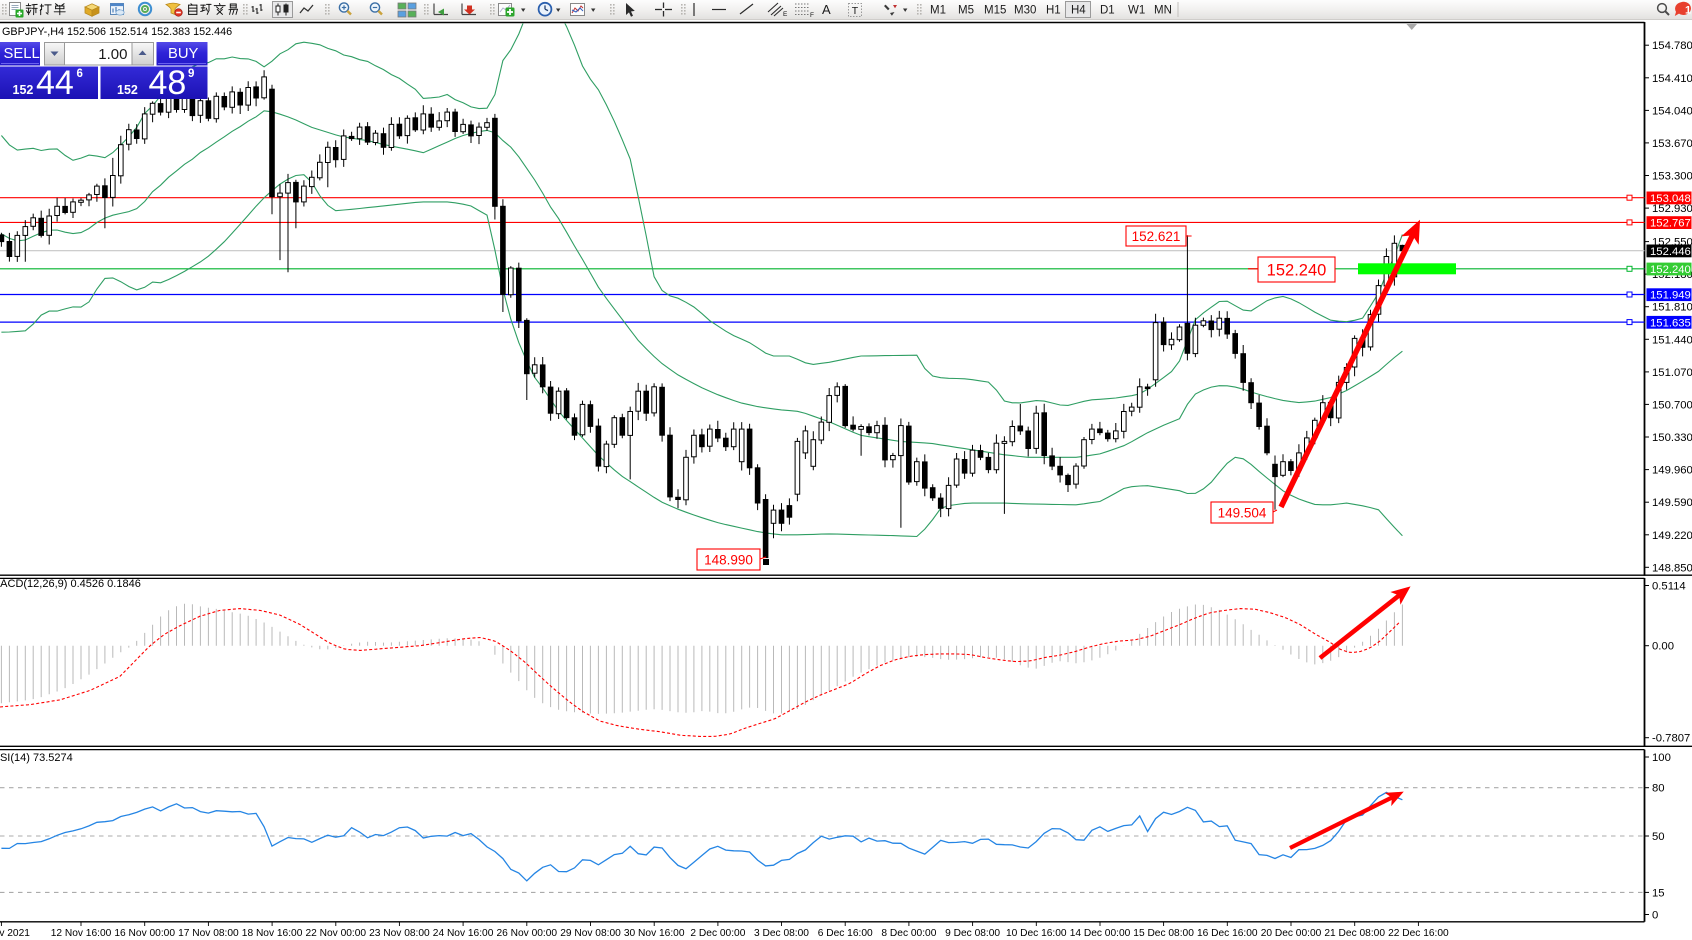 The height and width of the screenshot is (940, 1692). Describe the element at coordinates (1672, 438) in the screenshot. I see `svg-text: 150.330` at that location.